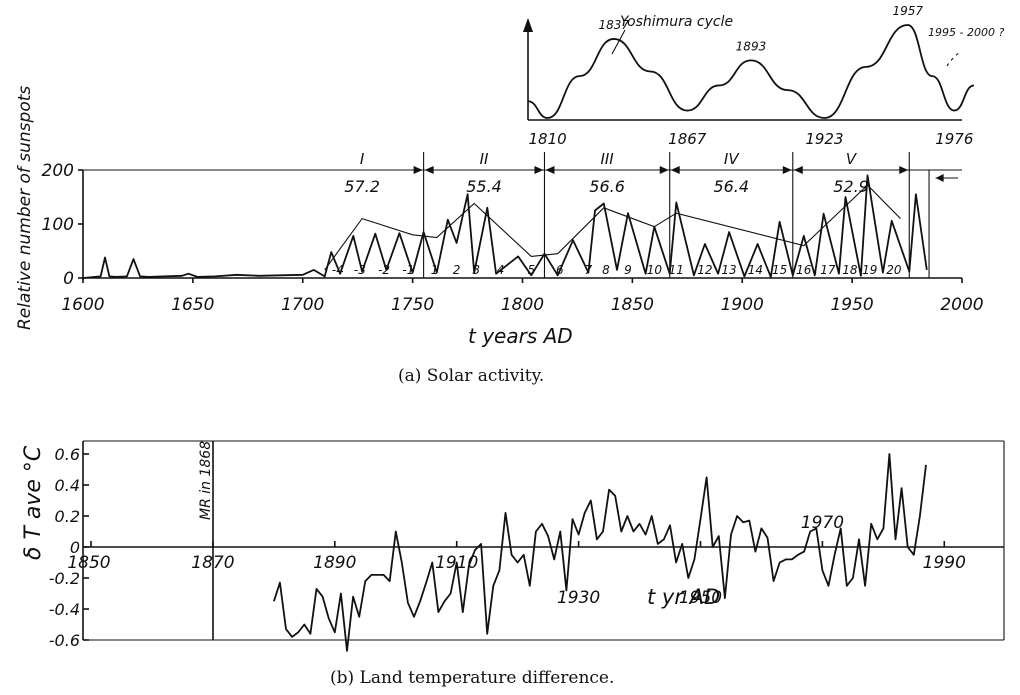  Describe the element at coordinates (472, 678) in the screenshot. I see `caption-b: (b) Land temperature difference.` at that location.